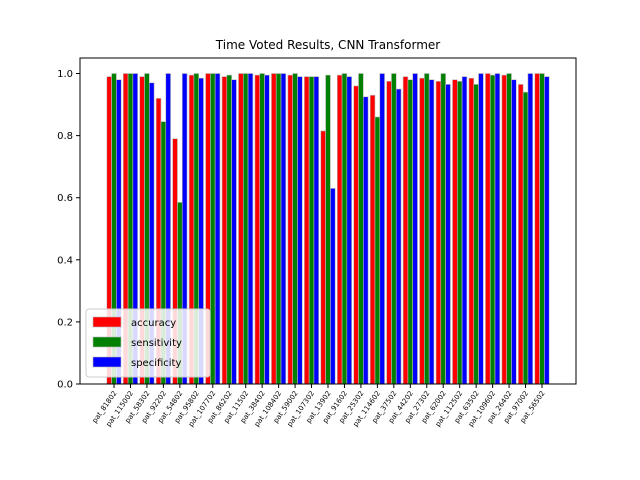 Image resolution: width=640 pixels, height=480 pixels. Describe the element at coordinates (156, 343) in the screenshot. I see `legend-label-sensitivity: sensitivity` at that location.